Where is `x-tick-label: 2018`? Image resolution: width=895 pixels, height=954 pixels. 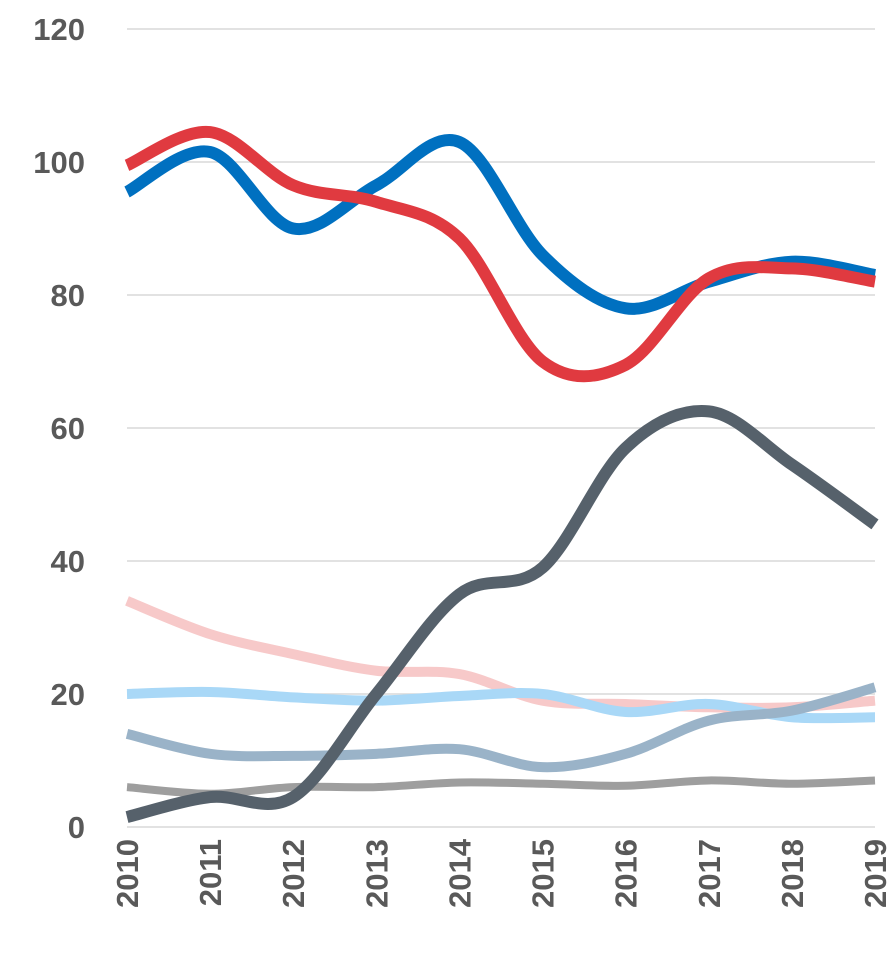
x-tick-label: 2018 is located at coordinates (792, 873).